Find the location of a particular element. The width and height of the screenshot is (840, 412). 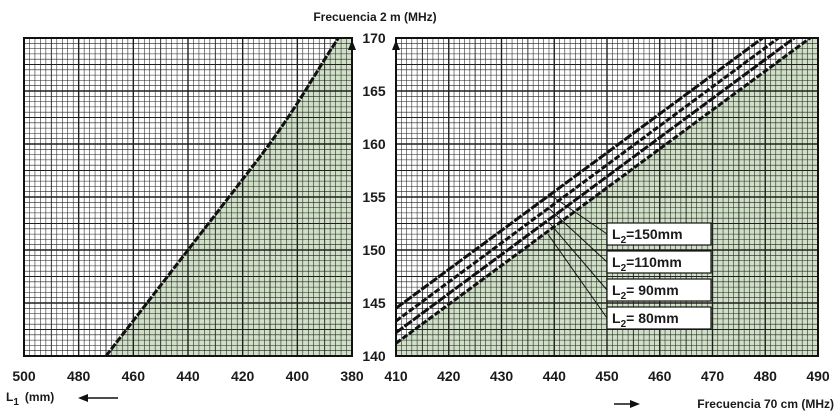

y-tick-label: 150 is located at coordinates (374, 250).